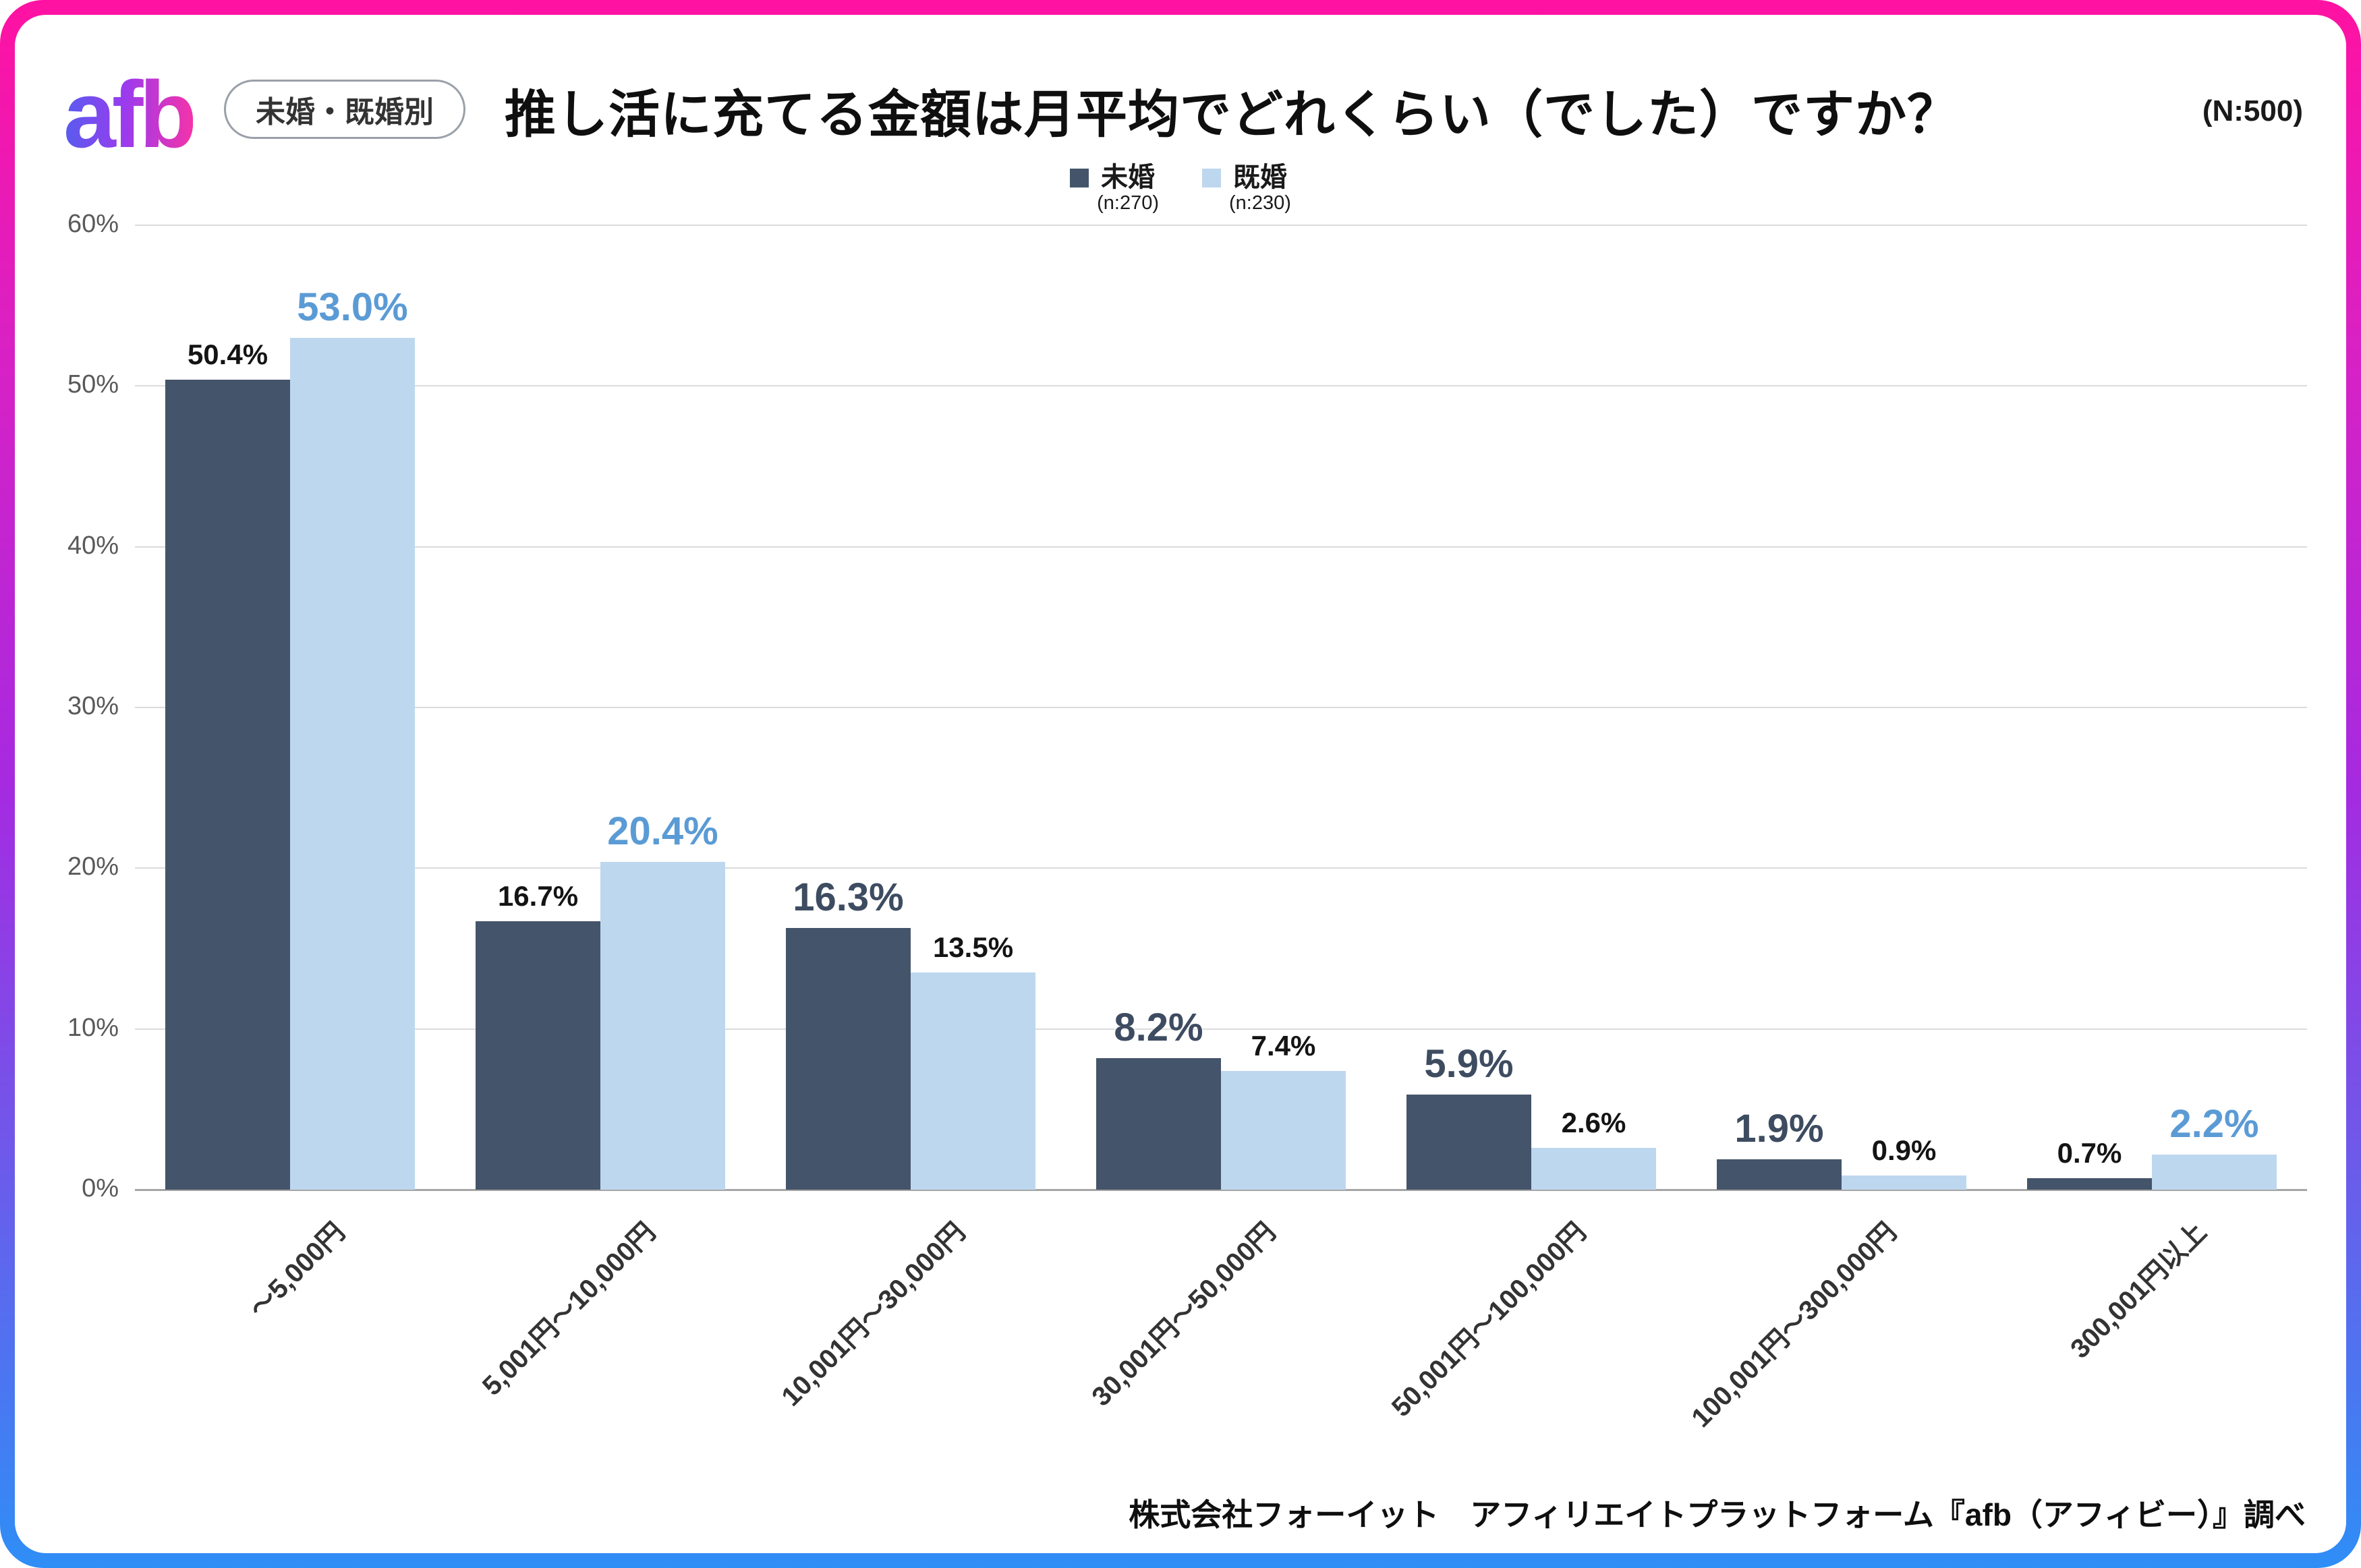 The image size is (2361, 1568). I want to click on y-axis-tick-label: 50%, so click(93, 384).